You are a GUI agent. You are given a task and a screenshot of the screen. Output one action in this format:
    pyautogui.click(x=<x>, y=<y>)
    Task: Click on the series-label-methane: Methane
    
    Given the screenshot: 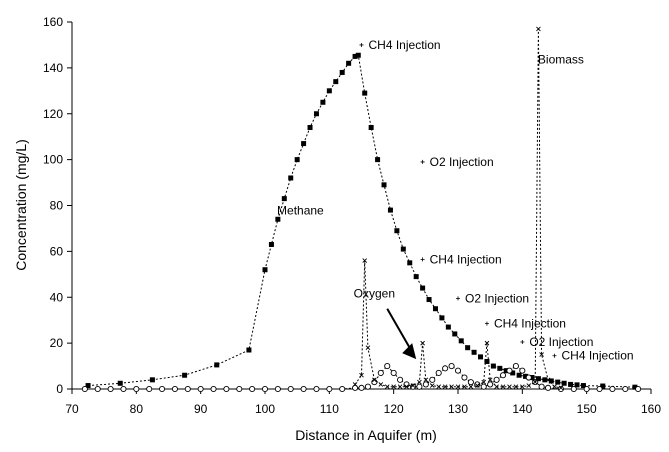 What is the action you would take?
    pyautogui.click(x=300, y=211)
    